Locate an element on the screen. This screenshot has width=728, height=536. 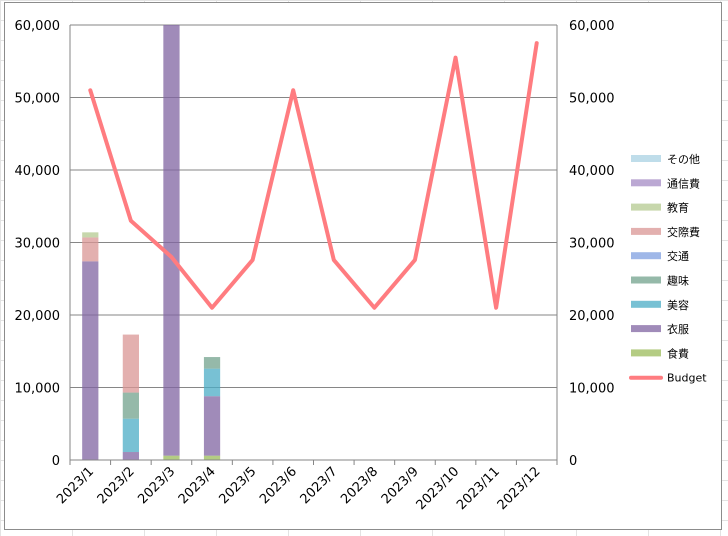
y2-tick-label: 10,000 is located at coordinates (592, 389).